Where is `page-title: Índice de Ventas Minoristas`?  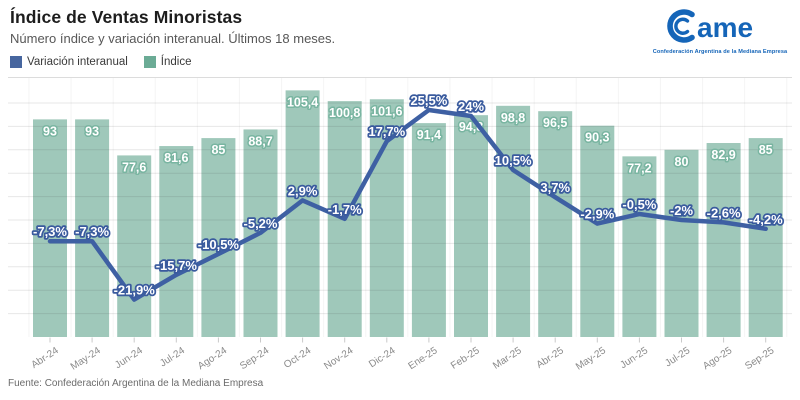 page-title: Índice de Ventas Minoristas is located at coordinates (126, 17).